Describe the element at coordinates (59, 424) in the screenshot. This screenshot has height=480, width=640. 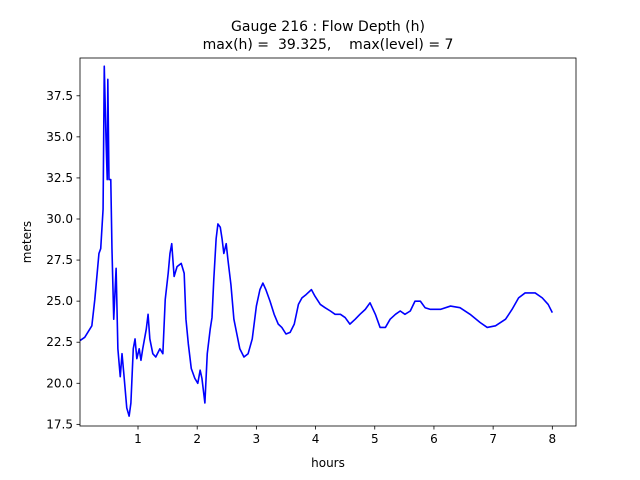
I see `y-tick-label: 17.5` at that location.